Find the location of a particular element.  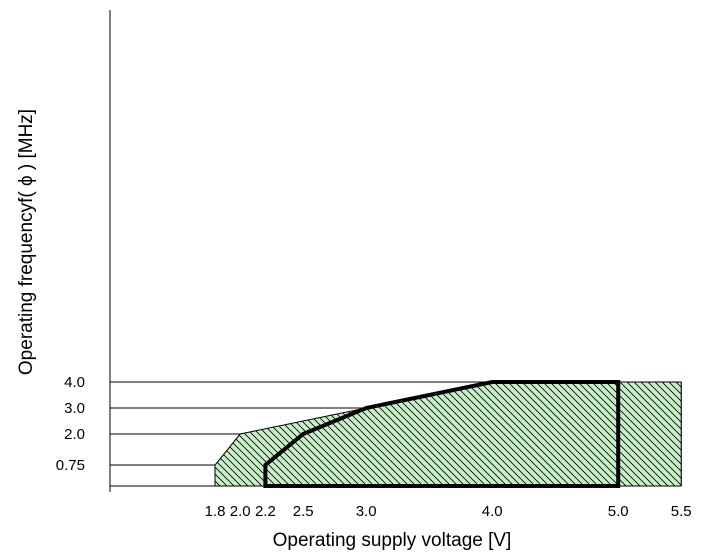

inner-region-outline is located at coordinates (442, 434).